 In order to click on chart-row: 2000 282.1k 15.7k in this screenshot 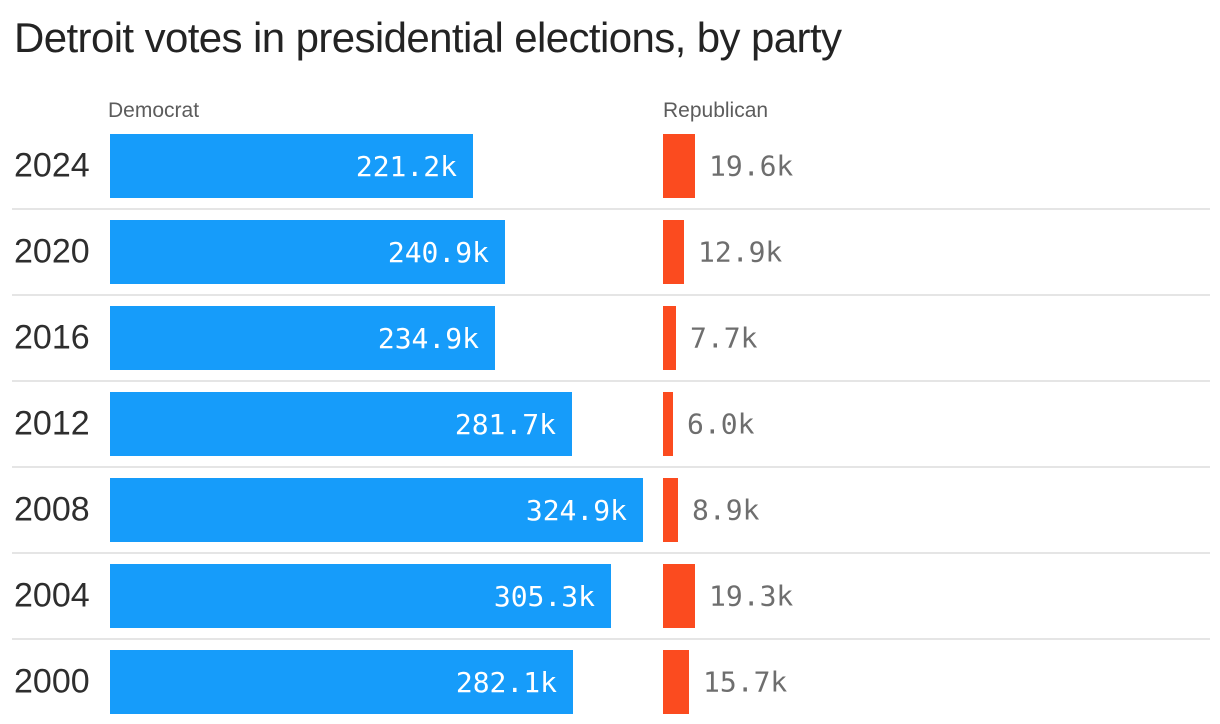, I will do `click(610, 681)`.